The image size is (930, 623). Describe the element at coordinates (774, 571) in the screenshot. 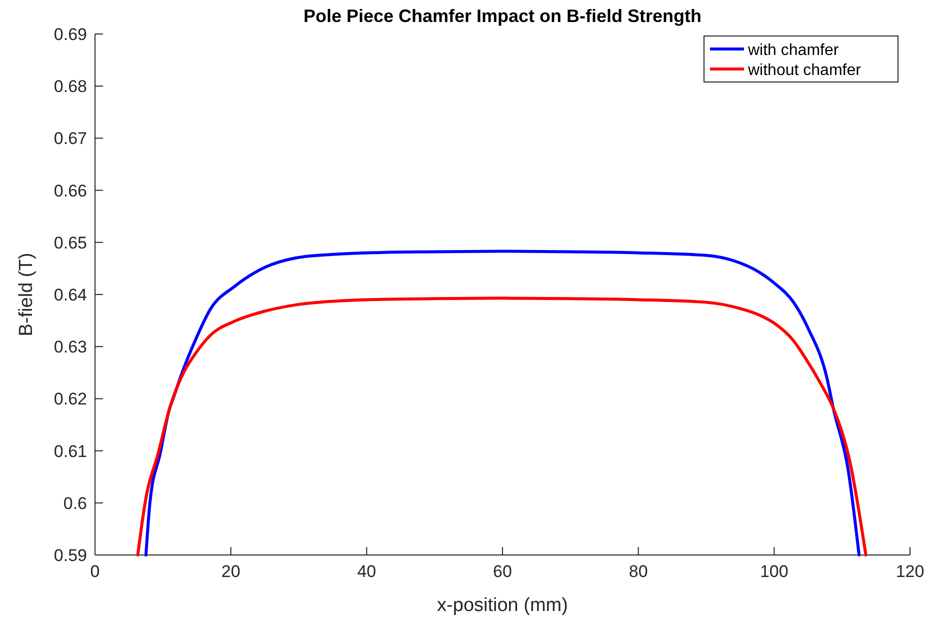

I see `x-tick-label: 100` at that location.